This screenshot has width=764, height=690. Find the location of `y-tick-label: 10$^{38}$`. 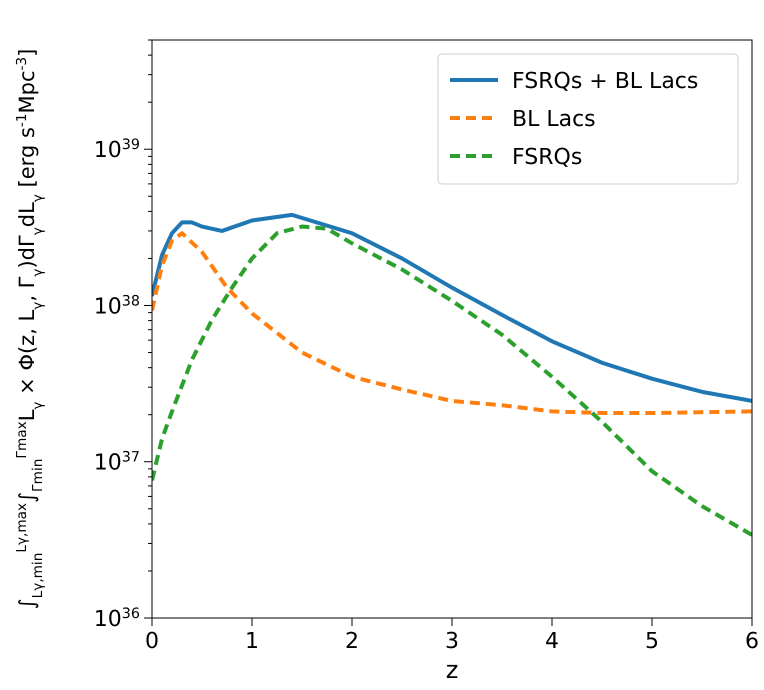

y-tick-label: 10$^{38}$ is located at coordinates (117, 306).